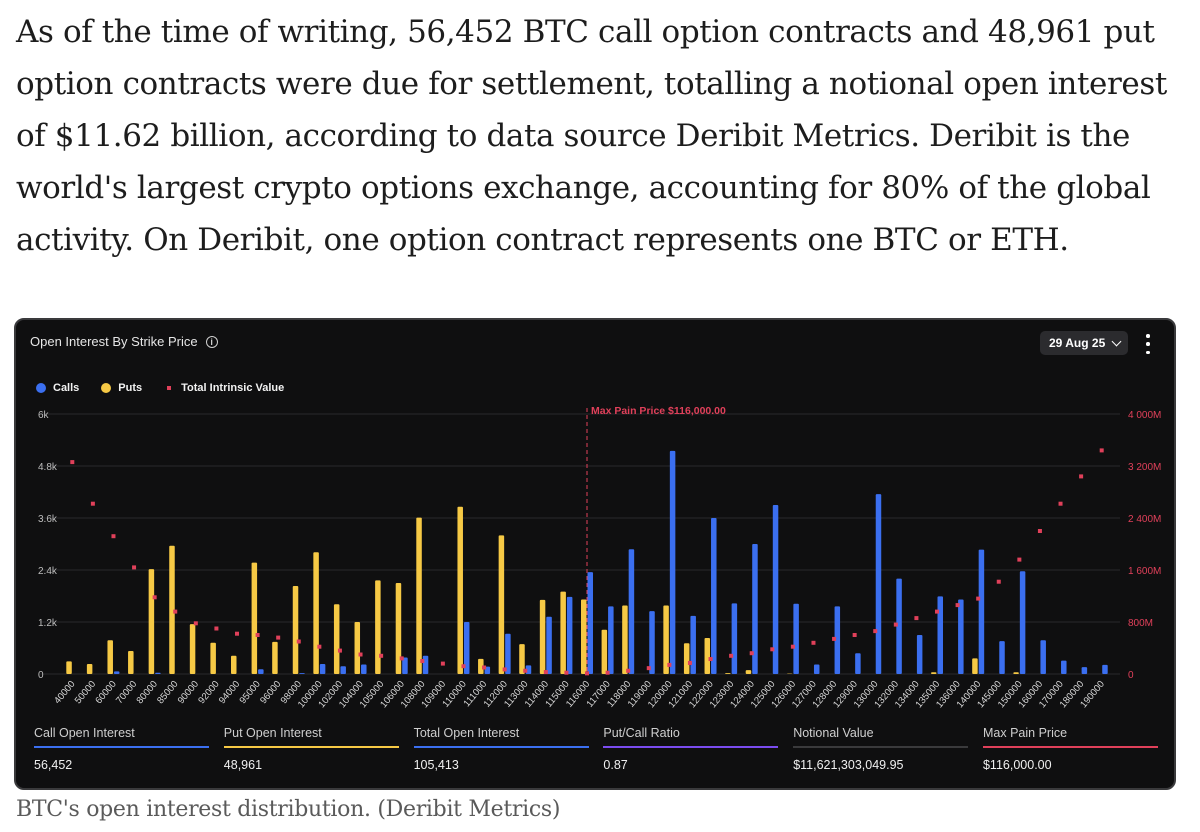 This screenshot has width=1200, height=832. What do you see at coordinates (1144, 519) in the screenshot?
I see `y-right-tick-label: 2 400M` at bounding box center [1144, 519].